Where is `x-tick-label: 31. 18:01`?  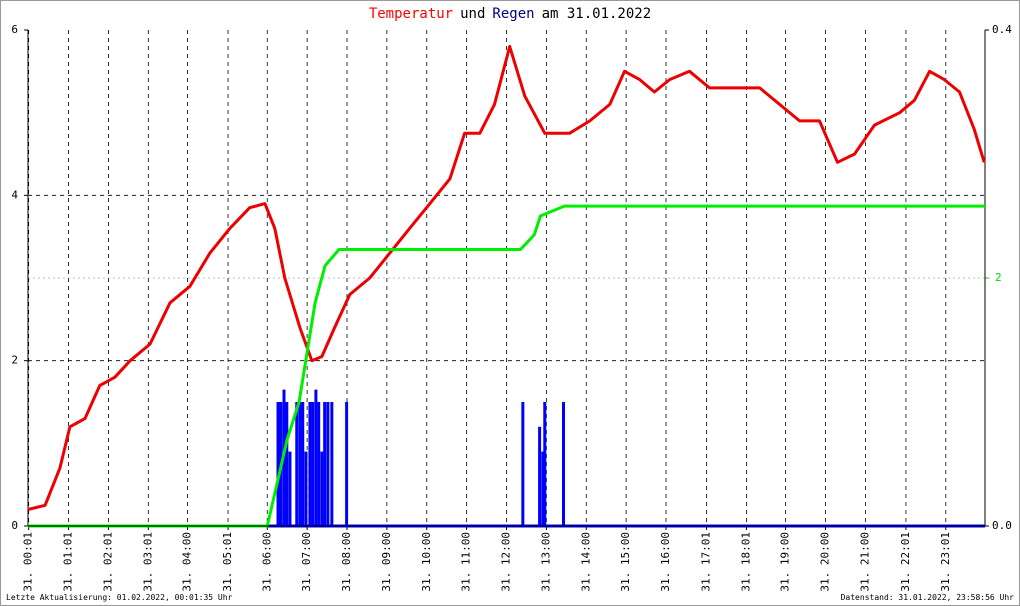
x-tick-label: 31. 18:01 is located at coordinates (745, 562).